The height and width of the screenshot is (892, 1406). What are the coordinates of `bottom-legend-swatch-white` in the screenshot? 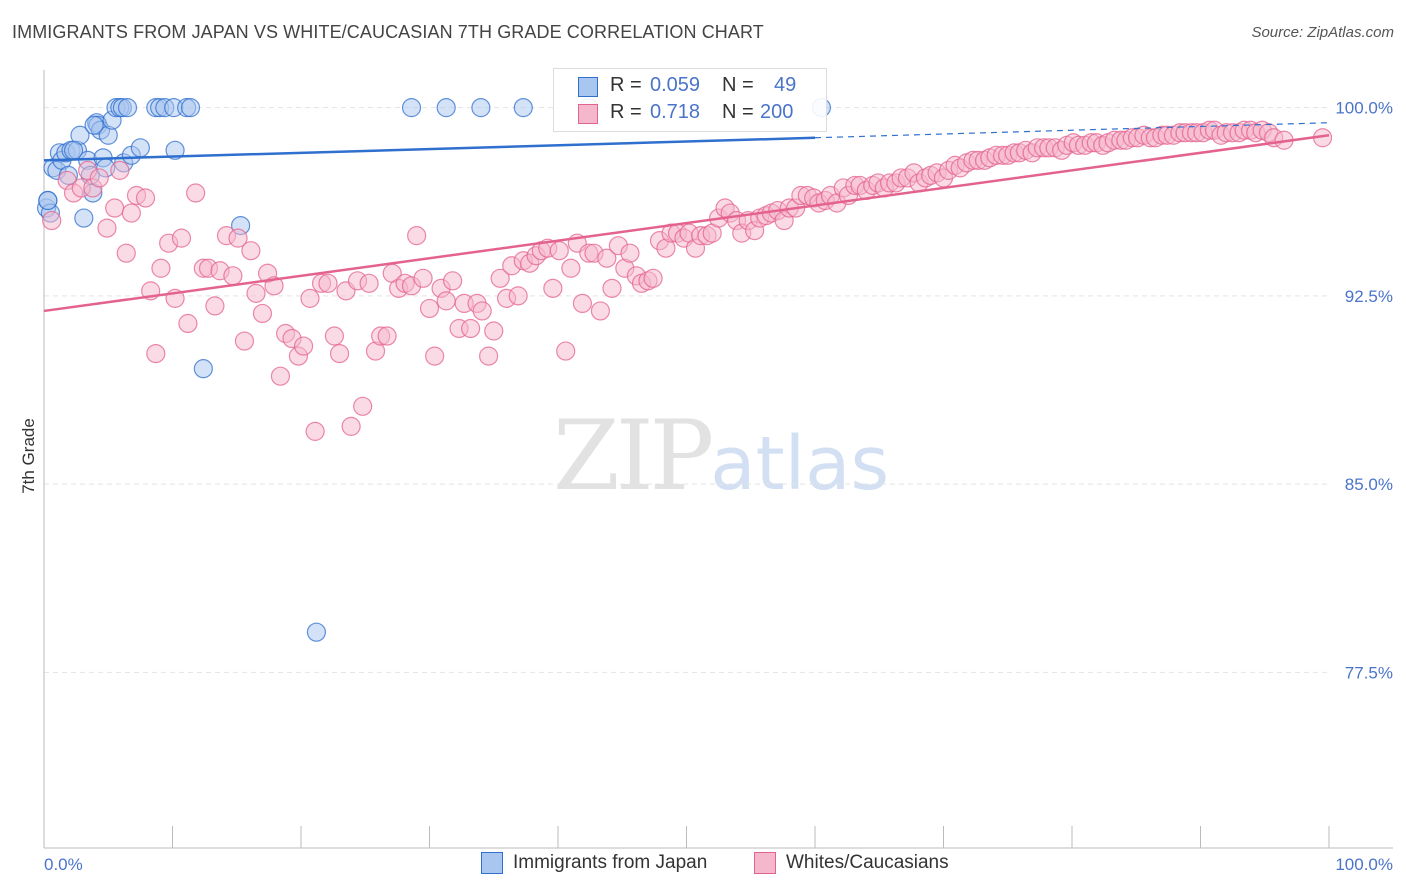 It's located at (765, 863).